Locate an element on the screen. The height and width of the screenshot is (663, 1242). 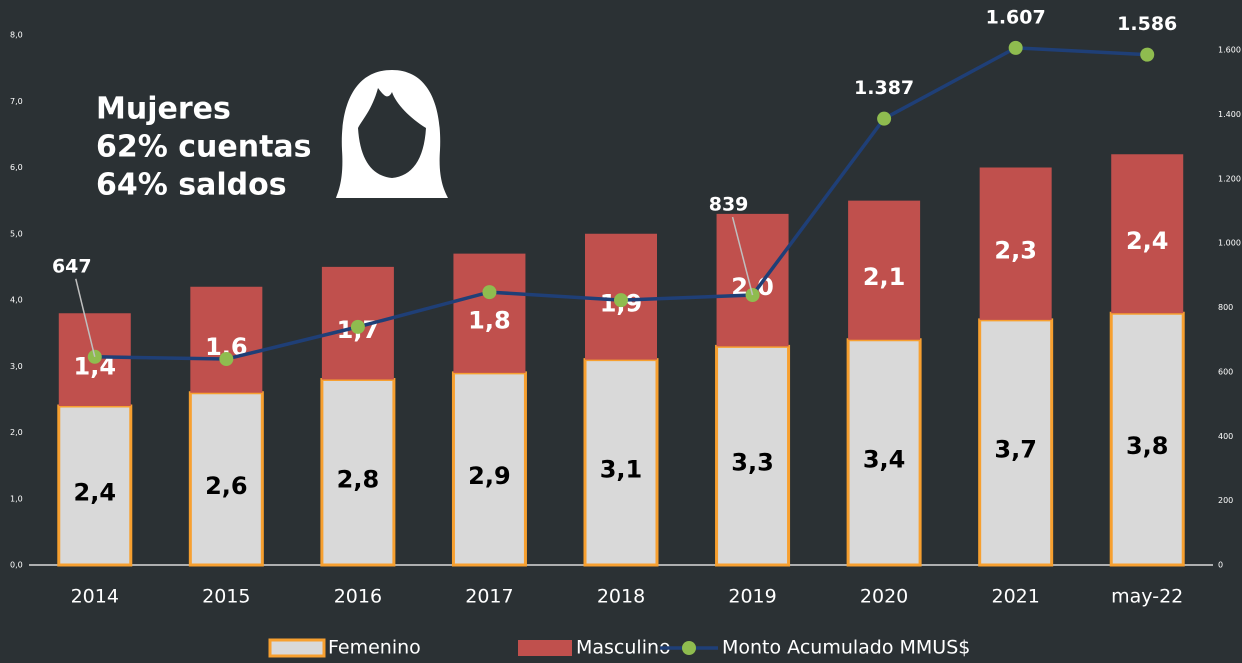
bar-label: 3,7 is located at coordinates (1015, 449).